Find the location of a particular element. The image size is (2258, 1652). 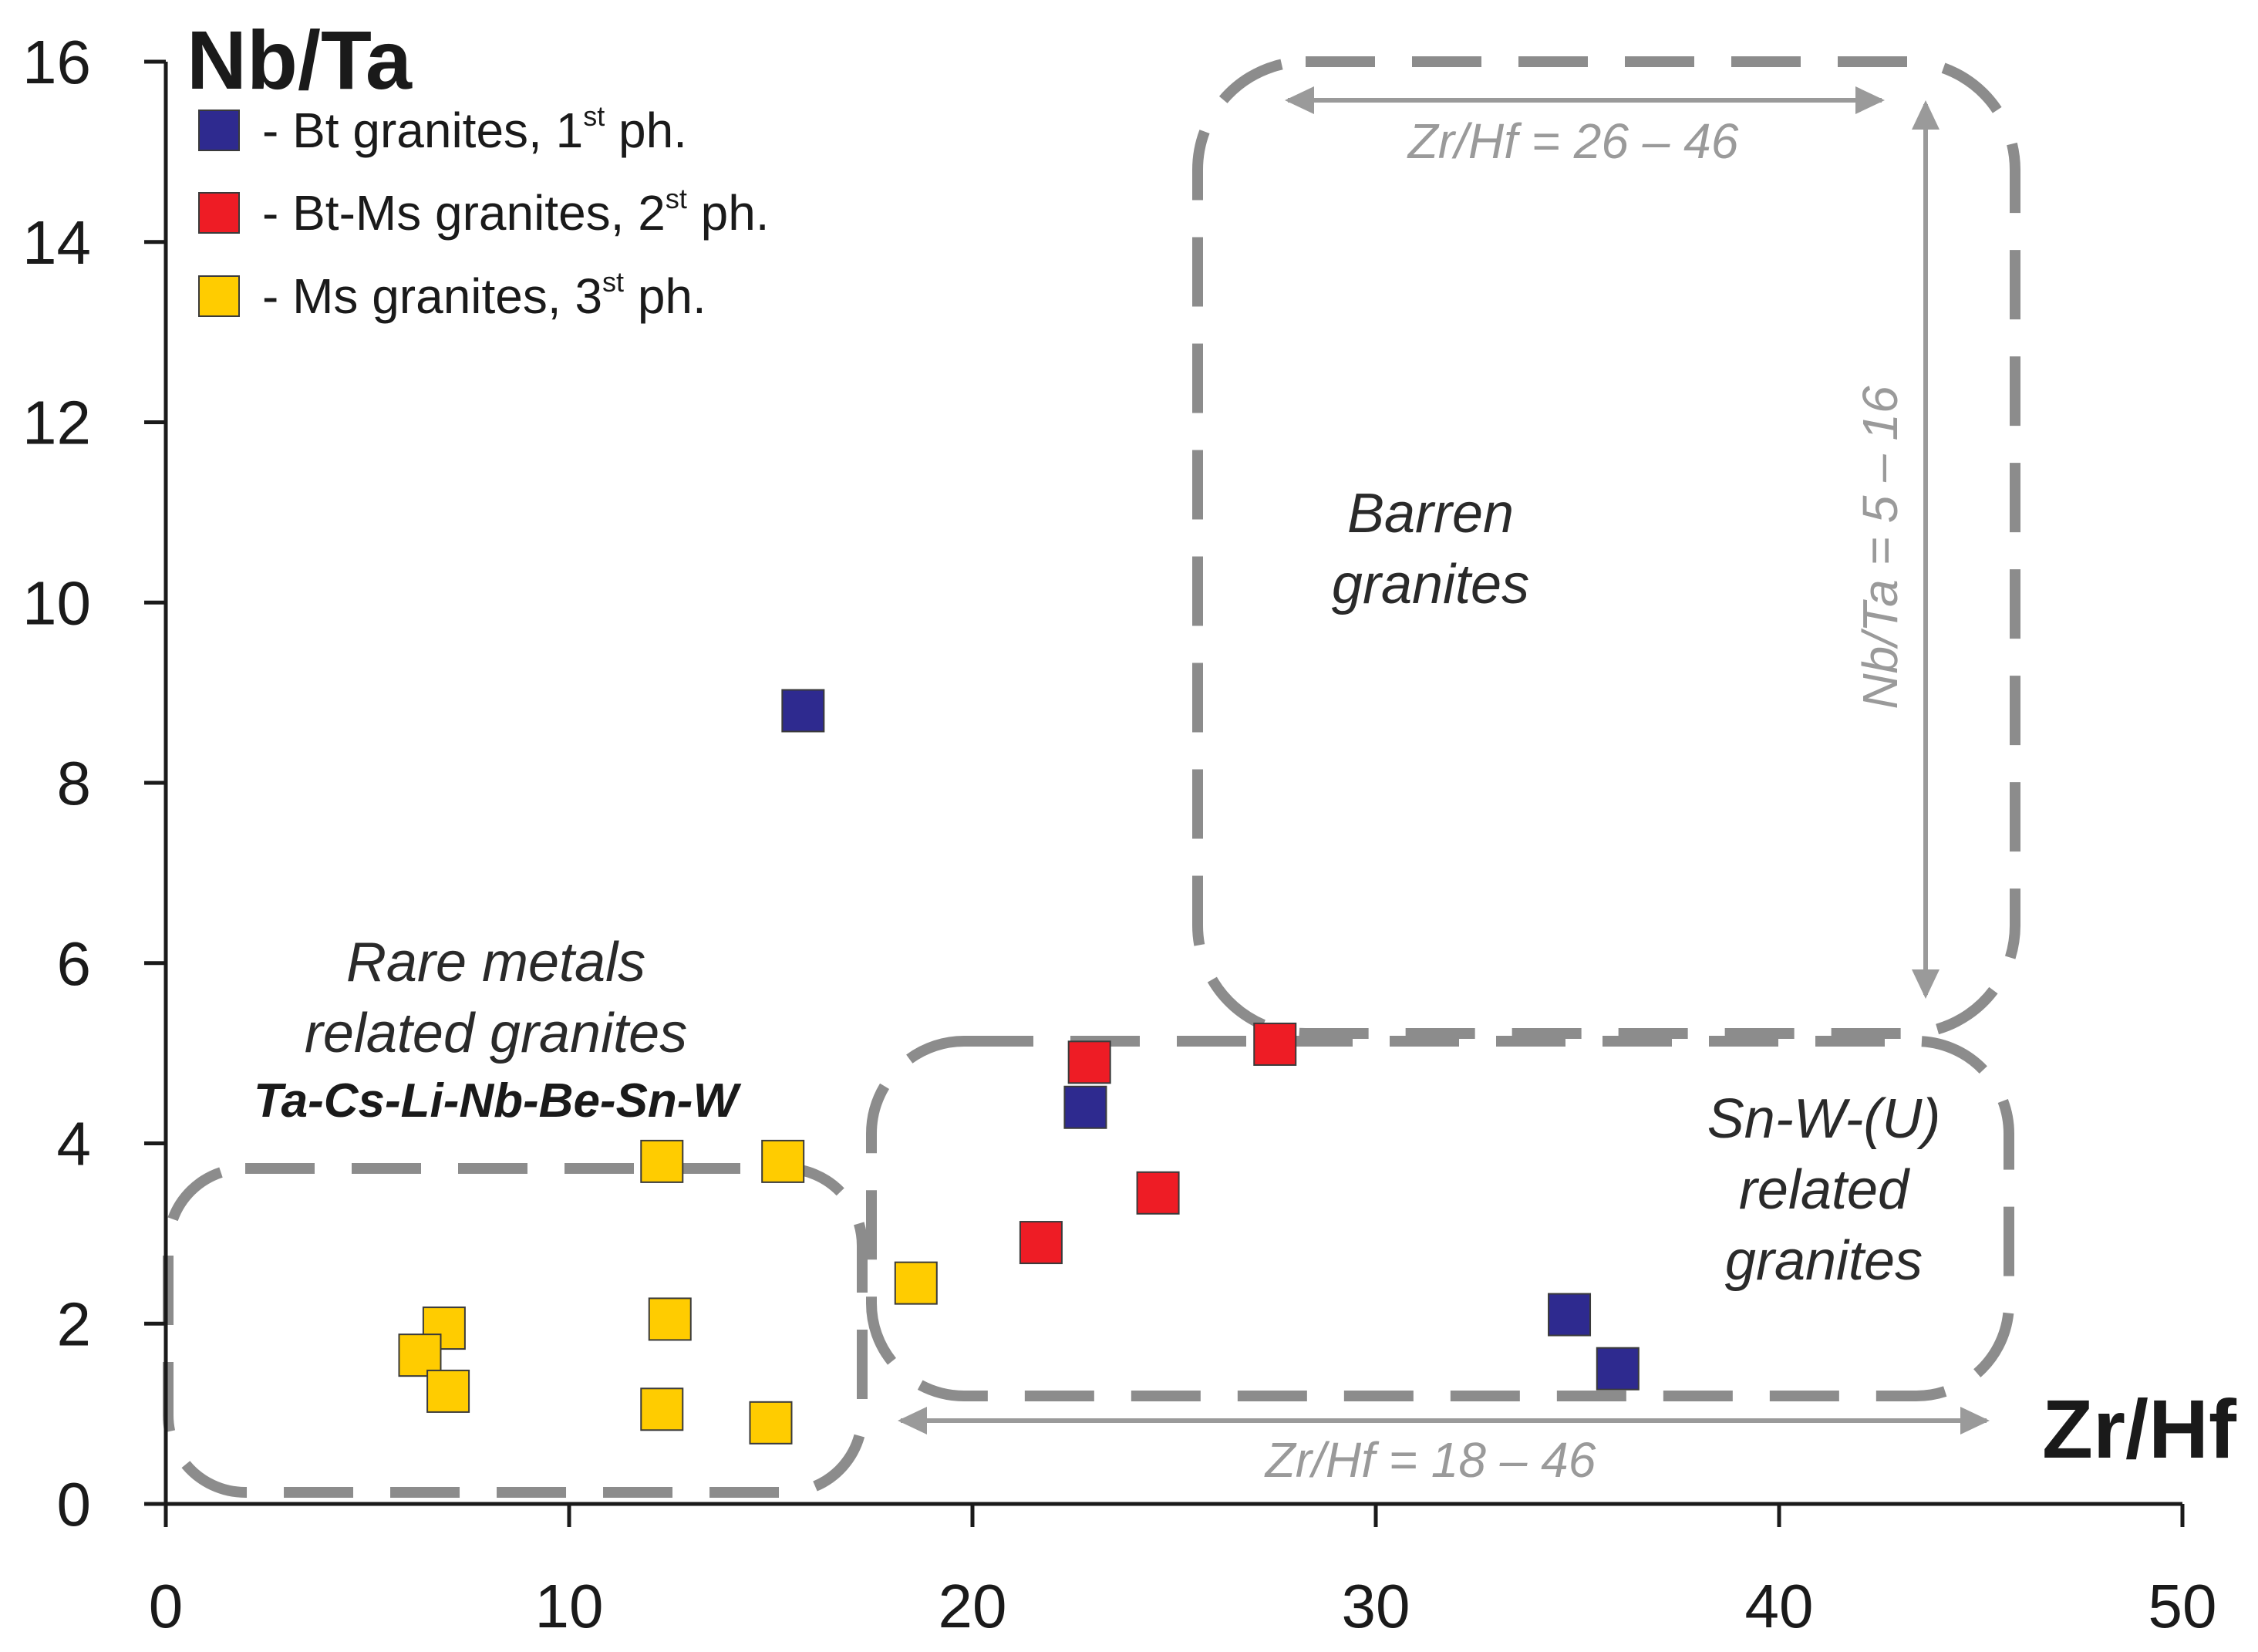

y-ticks: 0 2 4 6 8 10 12 14 16 is located at coordinates (94, 784).